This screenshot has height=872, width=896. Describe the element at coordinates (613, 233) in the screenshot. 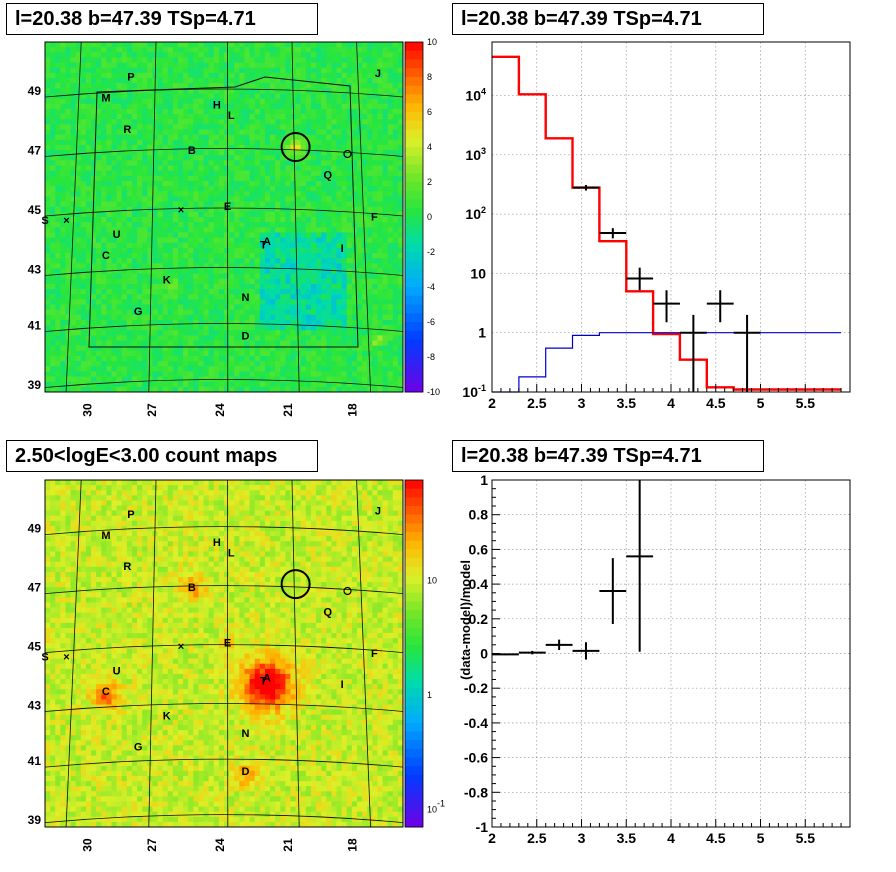

I see `data-point` at that location.